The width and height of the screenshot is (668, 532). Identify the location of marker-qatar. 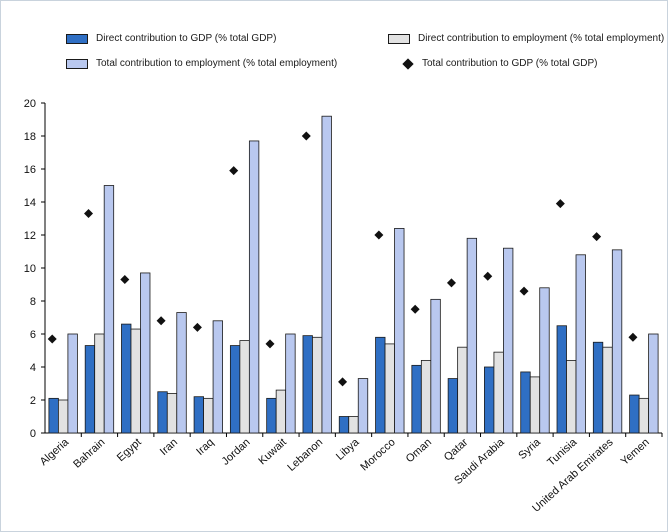
(451, 283).